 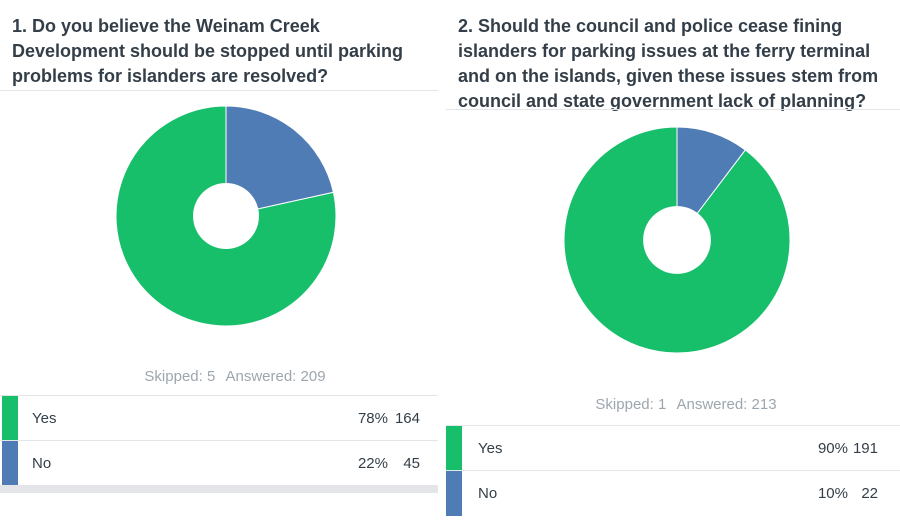 I want to click on table-row: No 22% 45, so click(x=219, y=462).